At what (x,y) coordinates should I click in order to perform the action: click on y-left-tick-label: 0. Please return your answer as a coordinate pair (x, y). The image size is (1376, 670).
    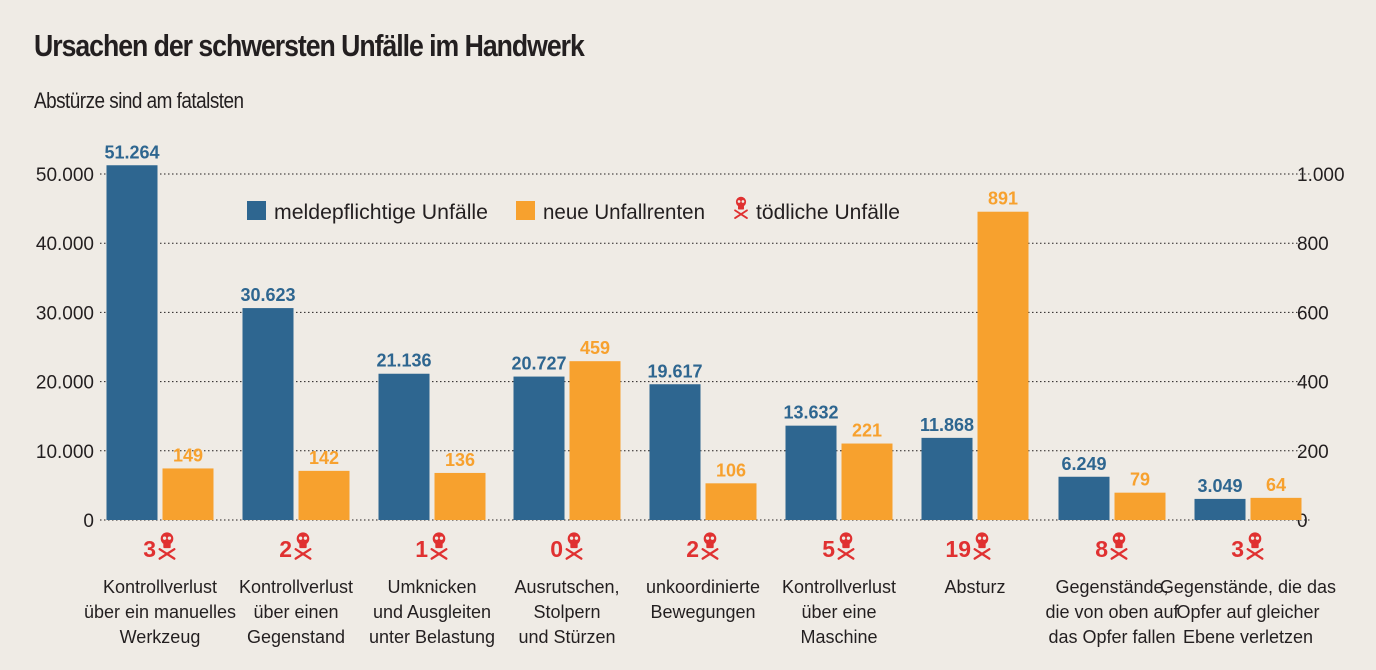
    Looking at the image, I should click on (88, 521).